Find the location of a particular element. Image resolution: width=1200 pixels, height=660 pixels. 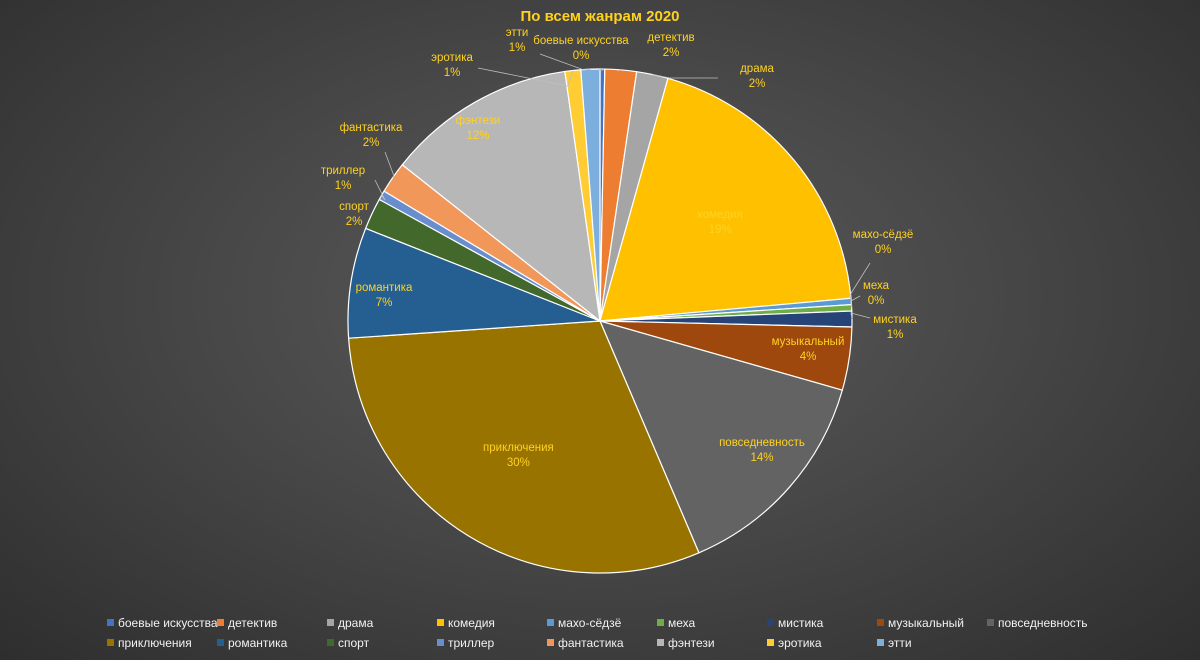

data-label-value: 7% is located at coordinates (384, 303).